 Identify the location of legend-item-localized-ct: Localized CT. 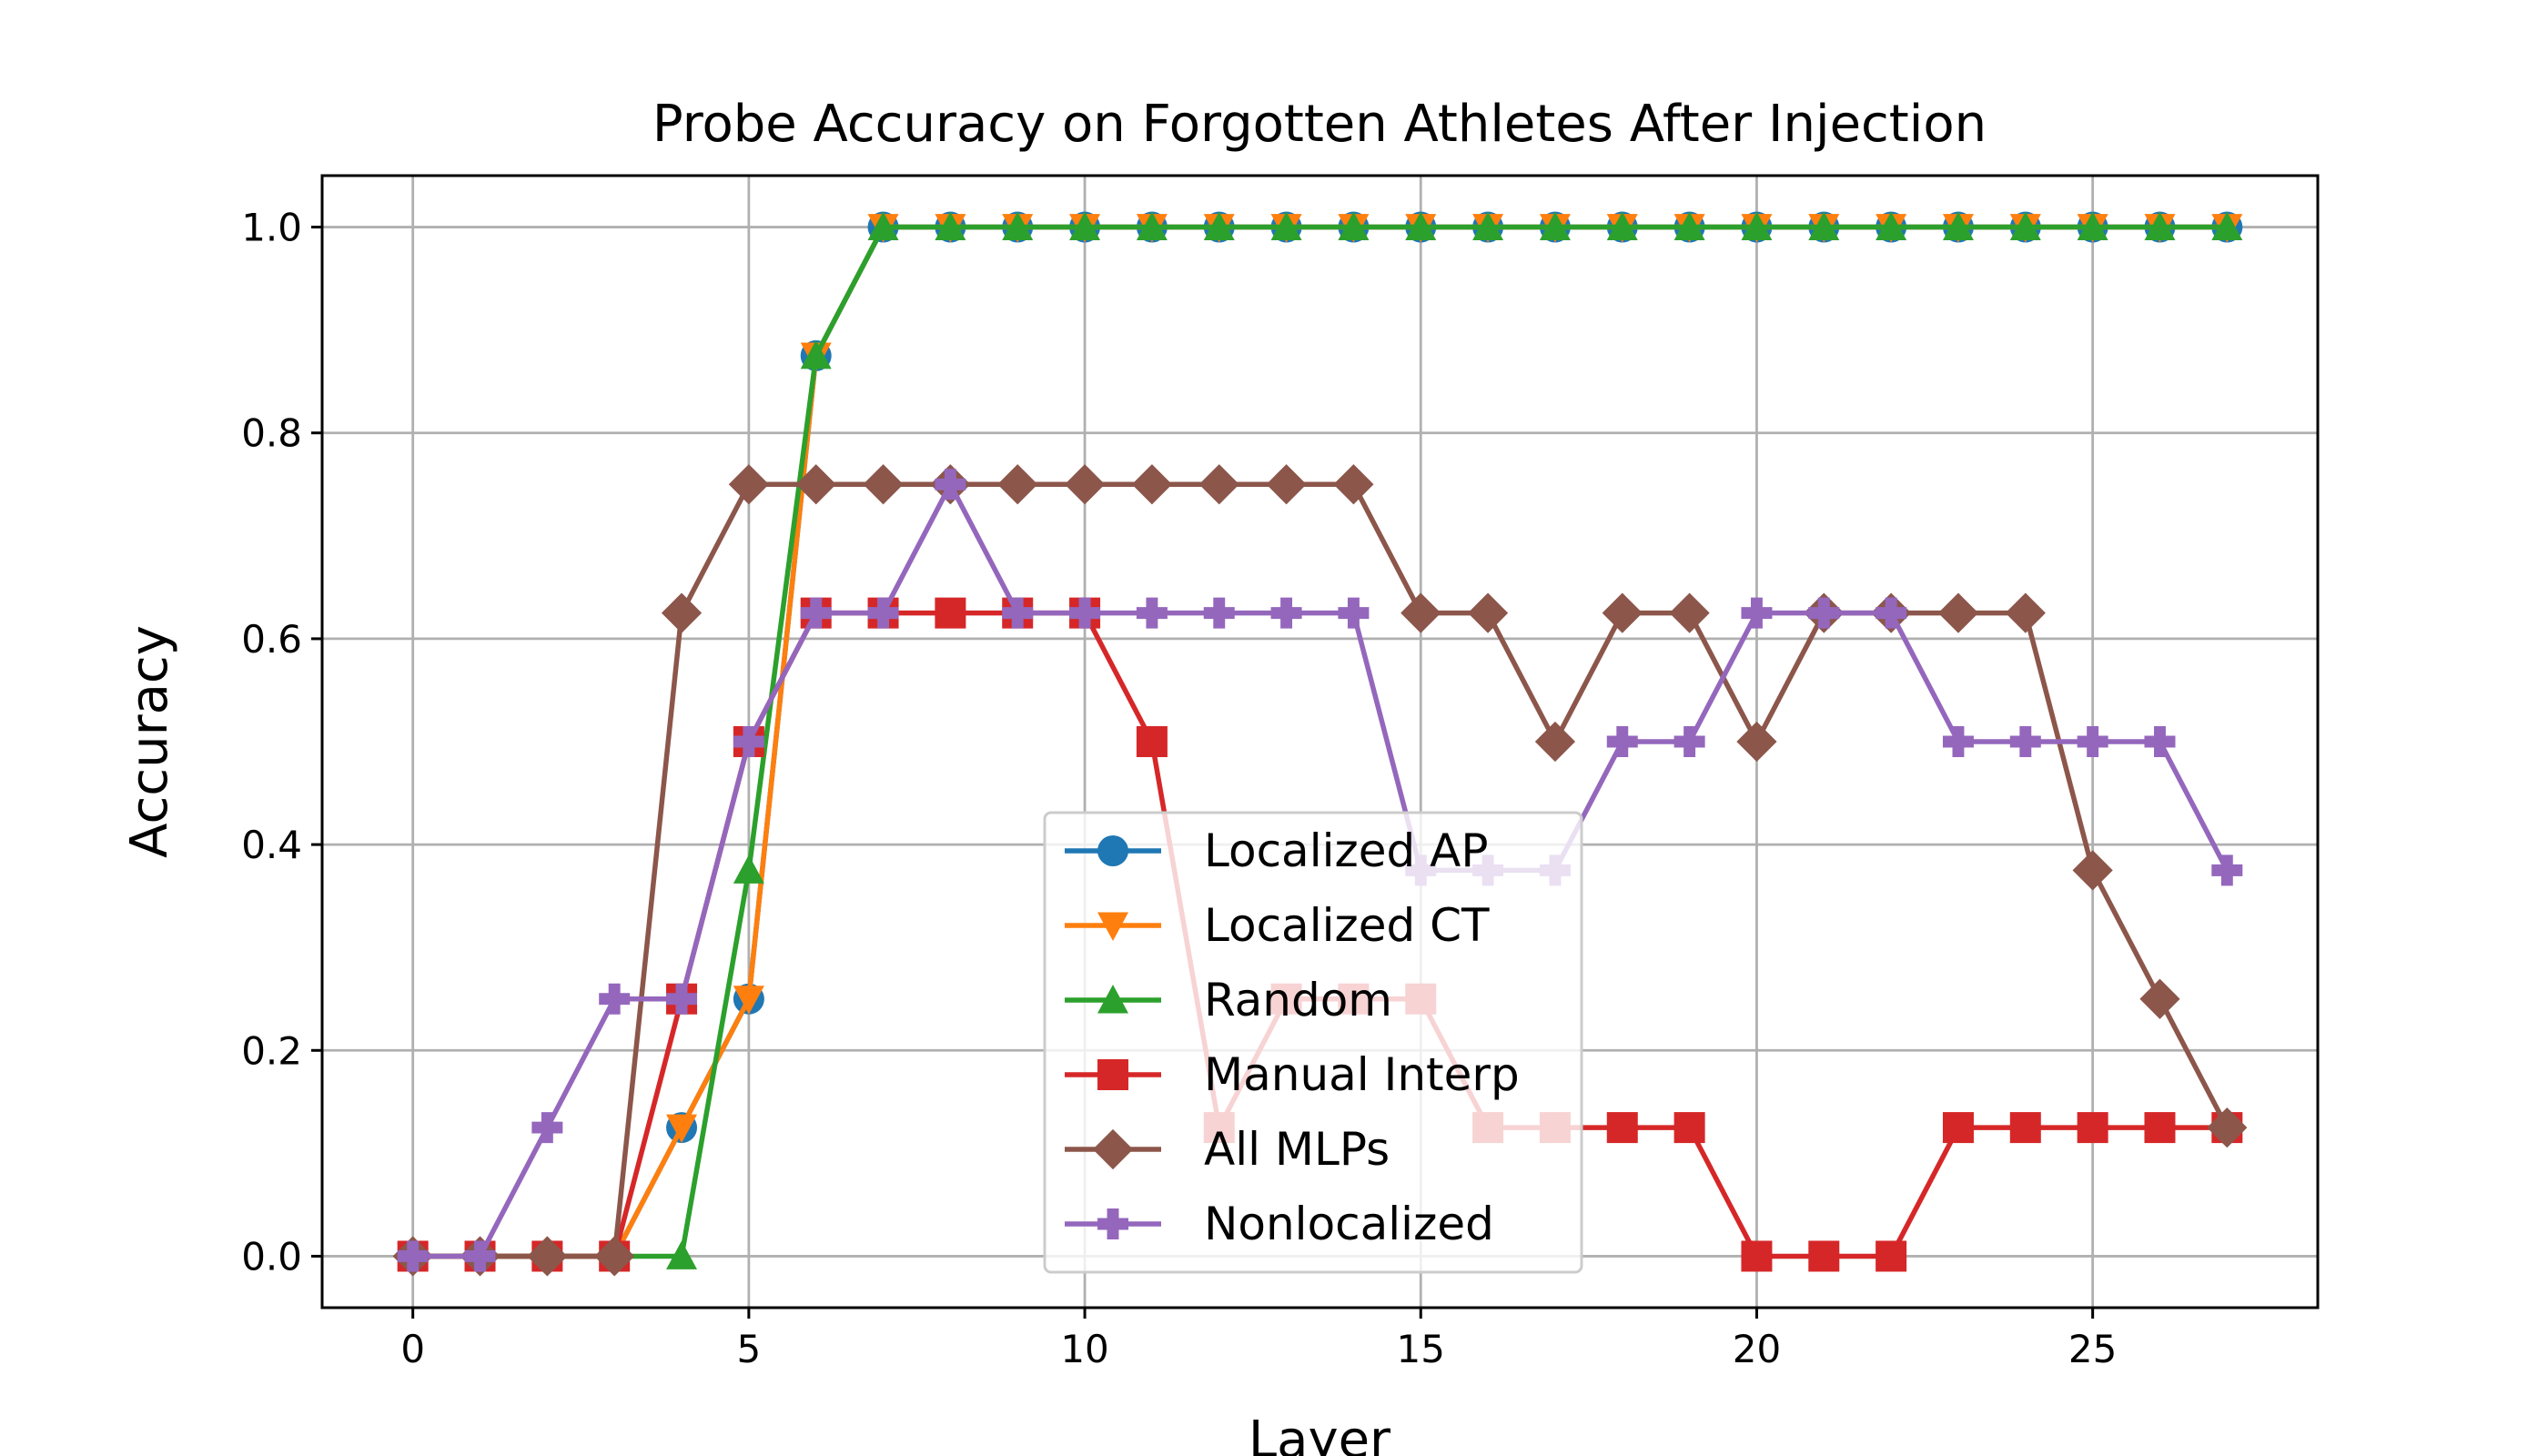
(1278, 926).